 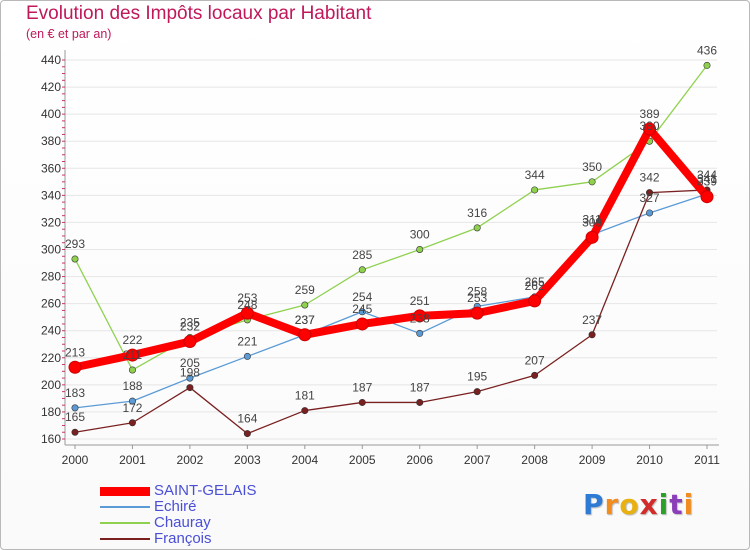 I want to click on x-tick-label-2003: 2003, so click(x=247, y=460).